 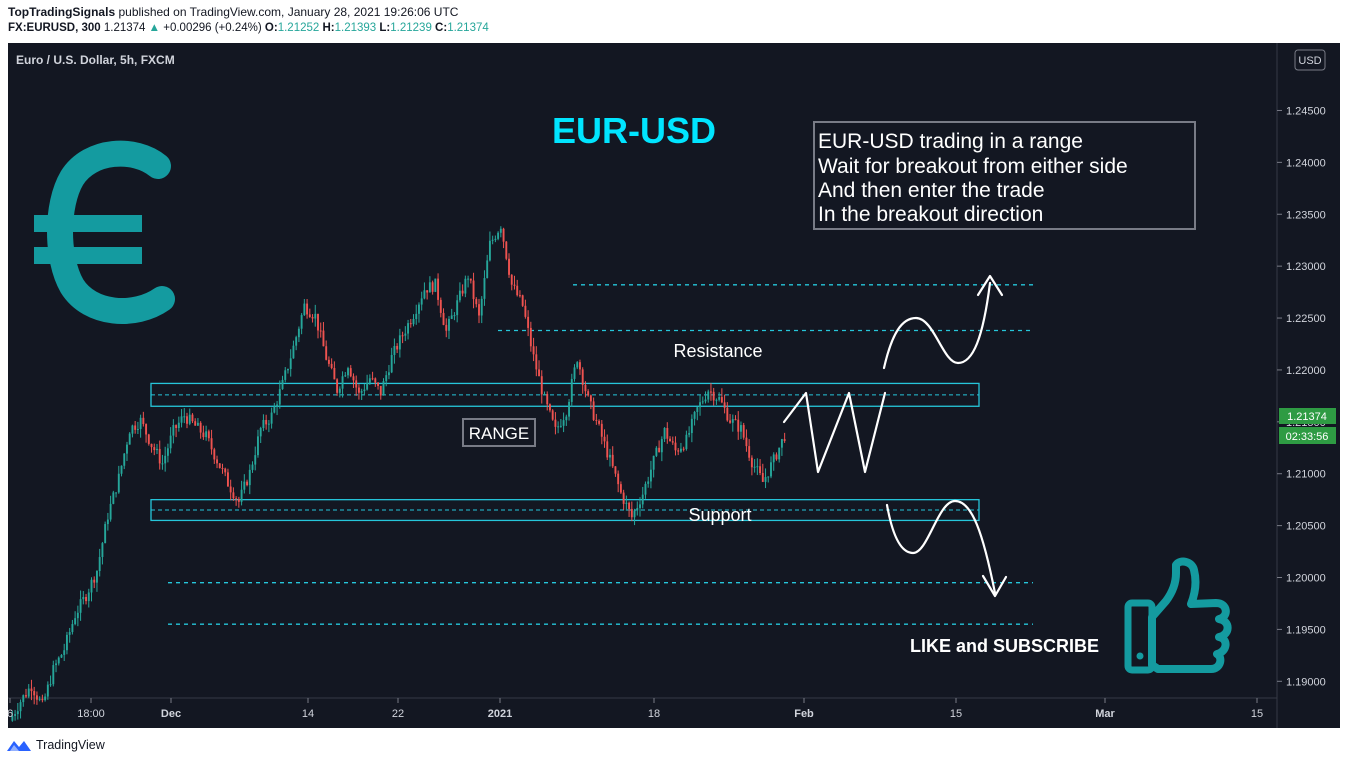 What do you see at coordinates (154, 28) in the screenshot?
I see `change-arrow-icon: ▲` at bounding box center [154, 28].